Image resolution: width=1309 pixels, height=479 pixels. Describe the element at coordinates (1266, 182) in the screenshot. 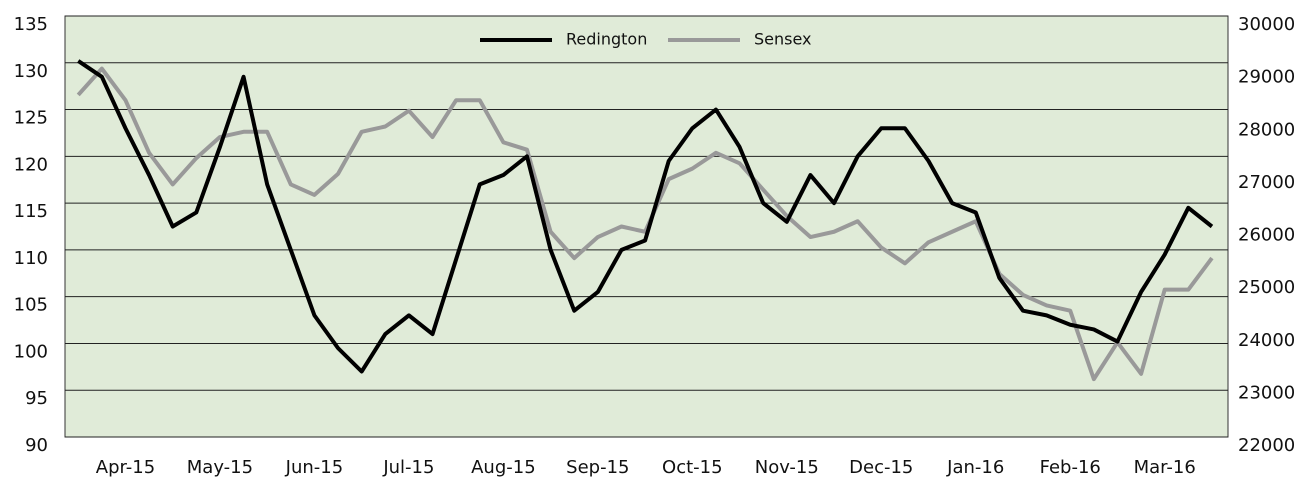

I see `y2-tick-label: 27000` at that location.